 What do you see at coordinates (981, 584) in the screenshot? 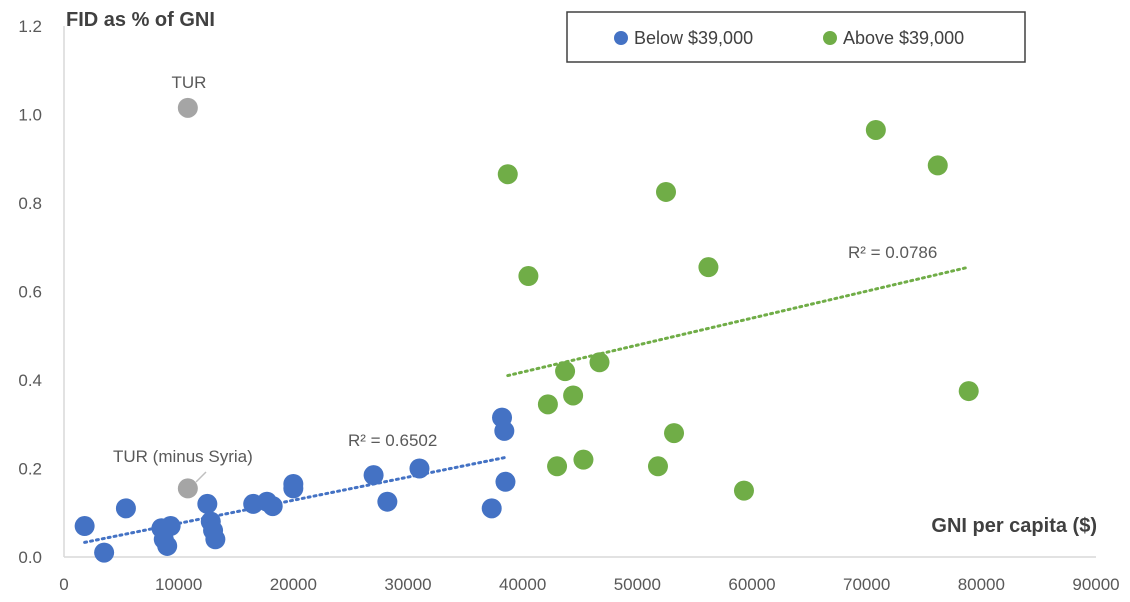
I see `x-tick-label: 80000` at bounding box center [981, 584].